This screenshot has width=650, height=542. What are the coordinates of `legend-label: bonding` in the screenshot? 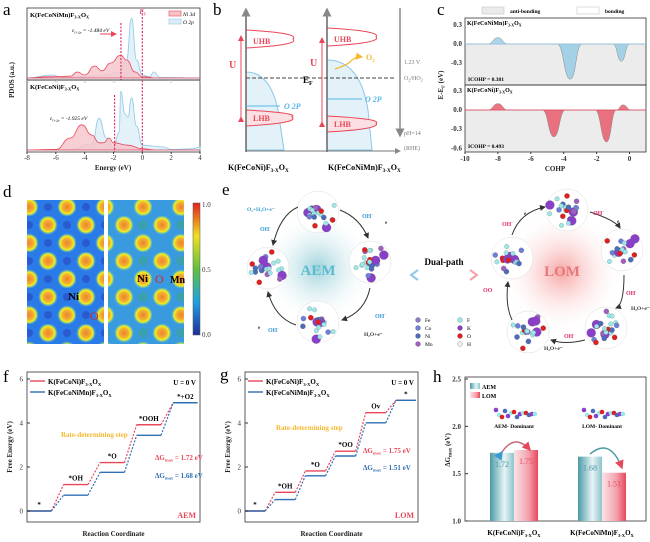 It's located at (615, 12).